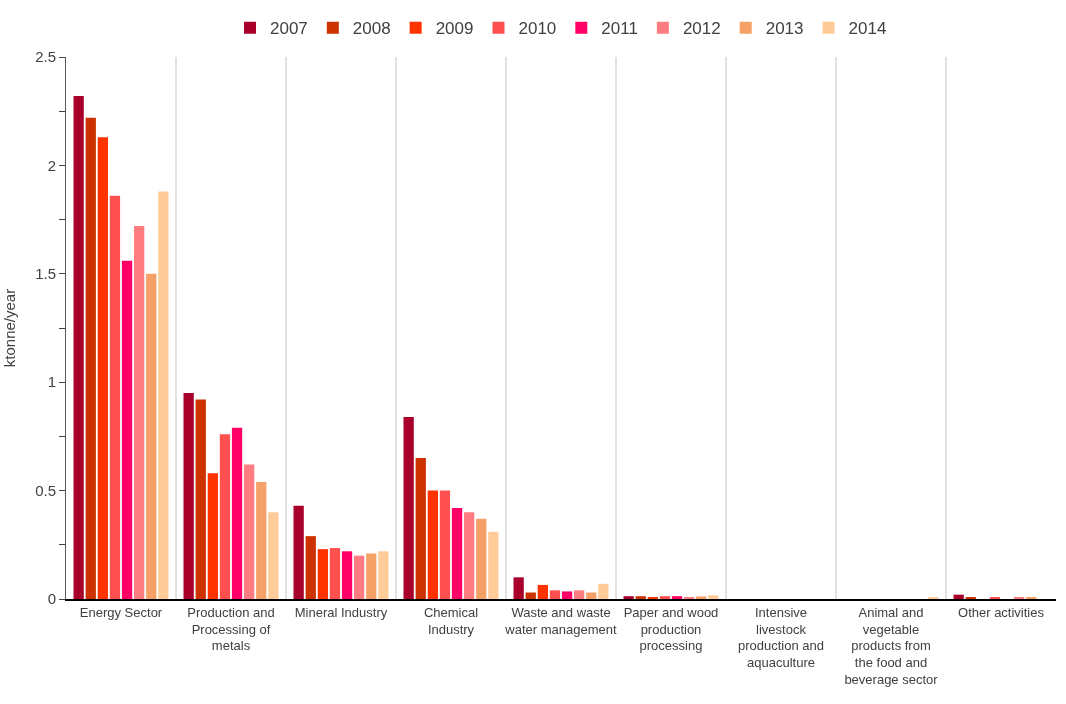 The height and width of the screenshot is (704, 1066). Describe the element at coordinates (784, 29) in the screenshot. I see `legend-label: 2013` at that location.